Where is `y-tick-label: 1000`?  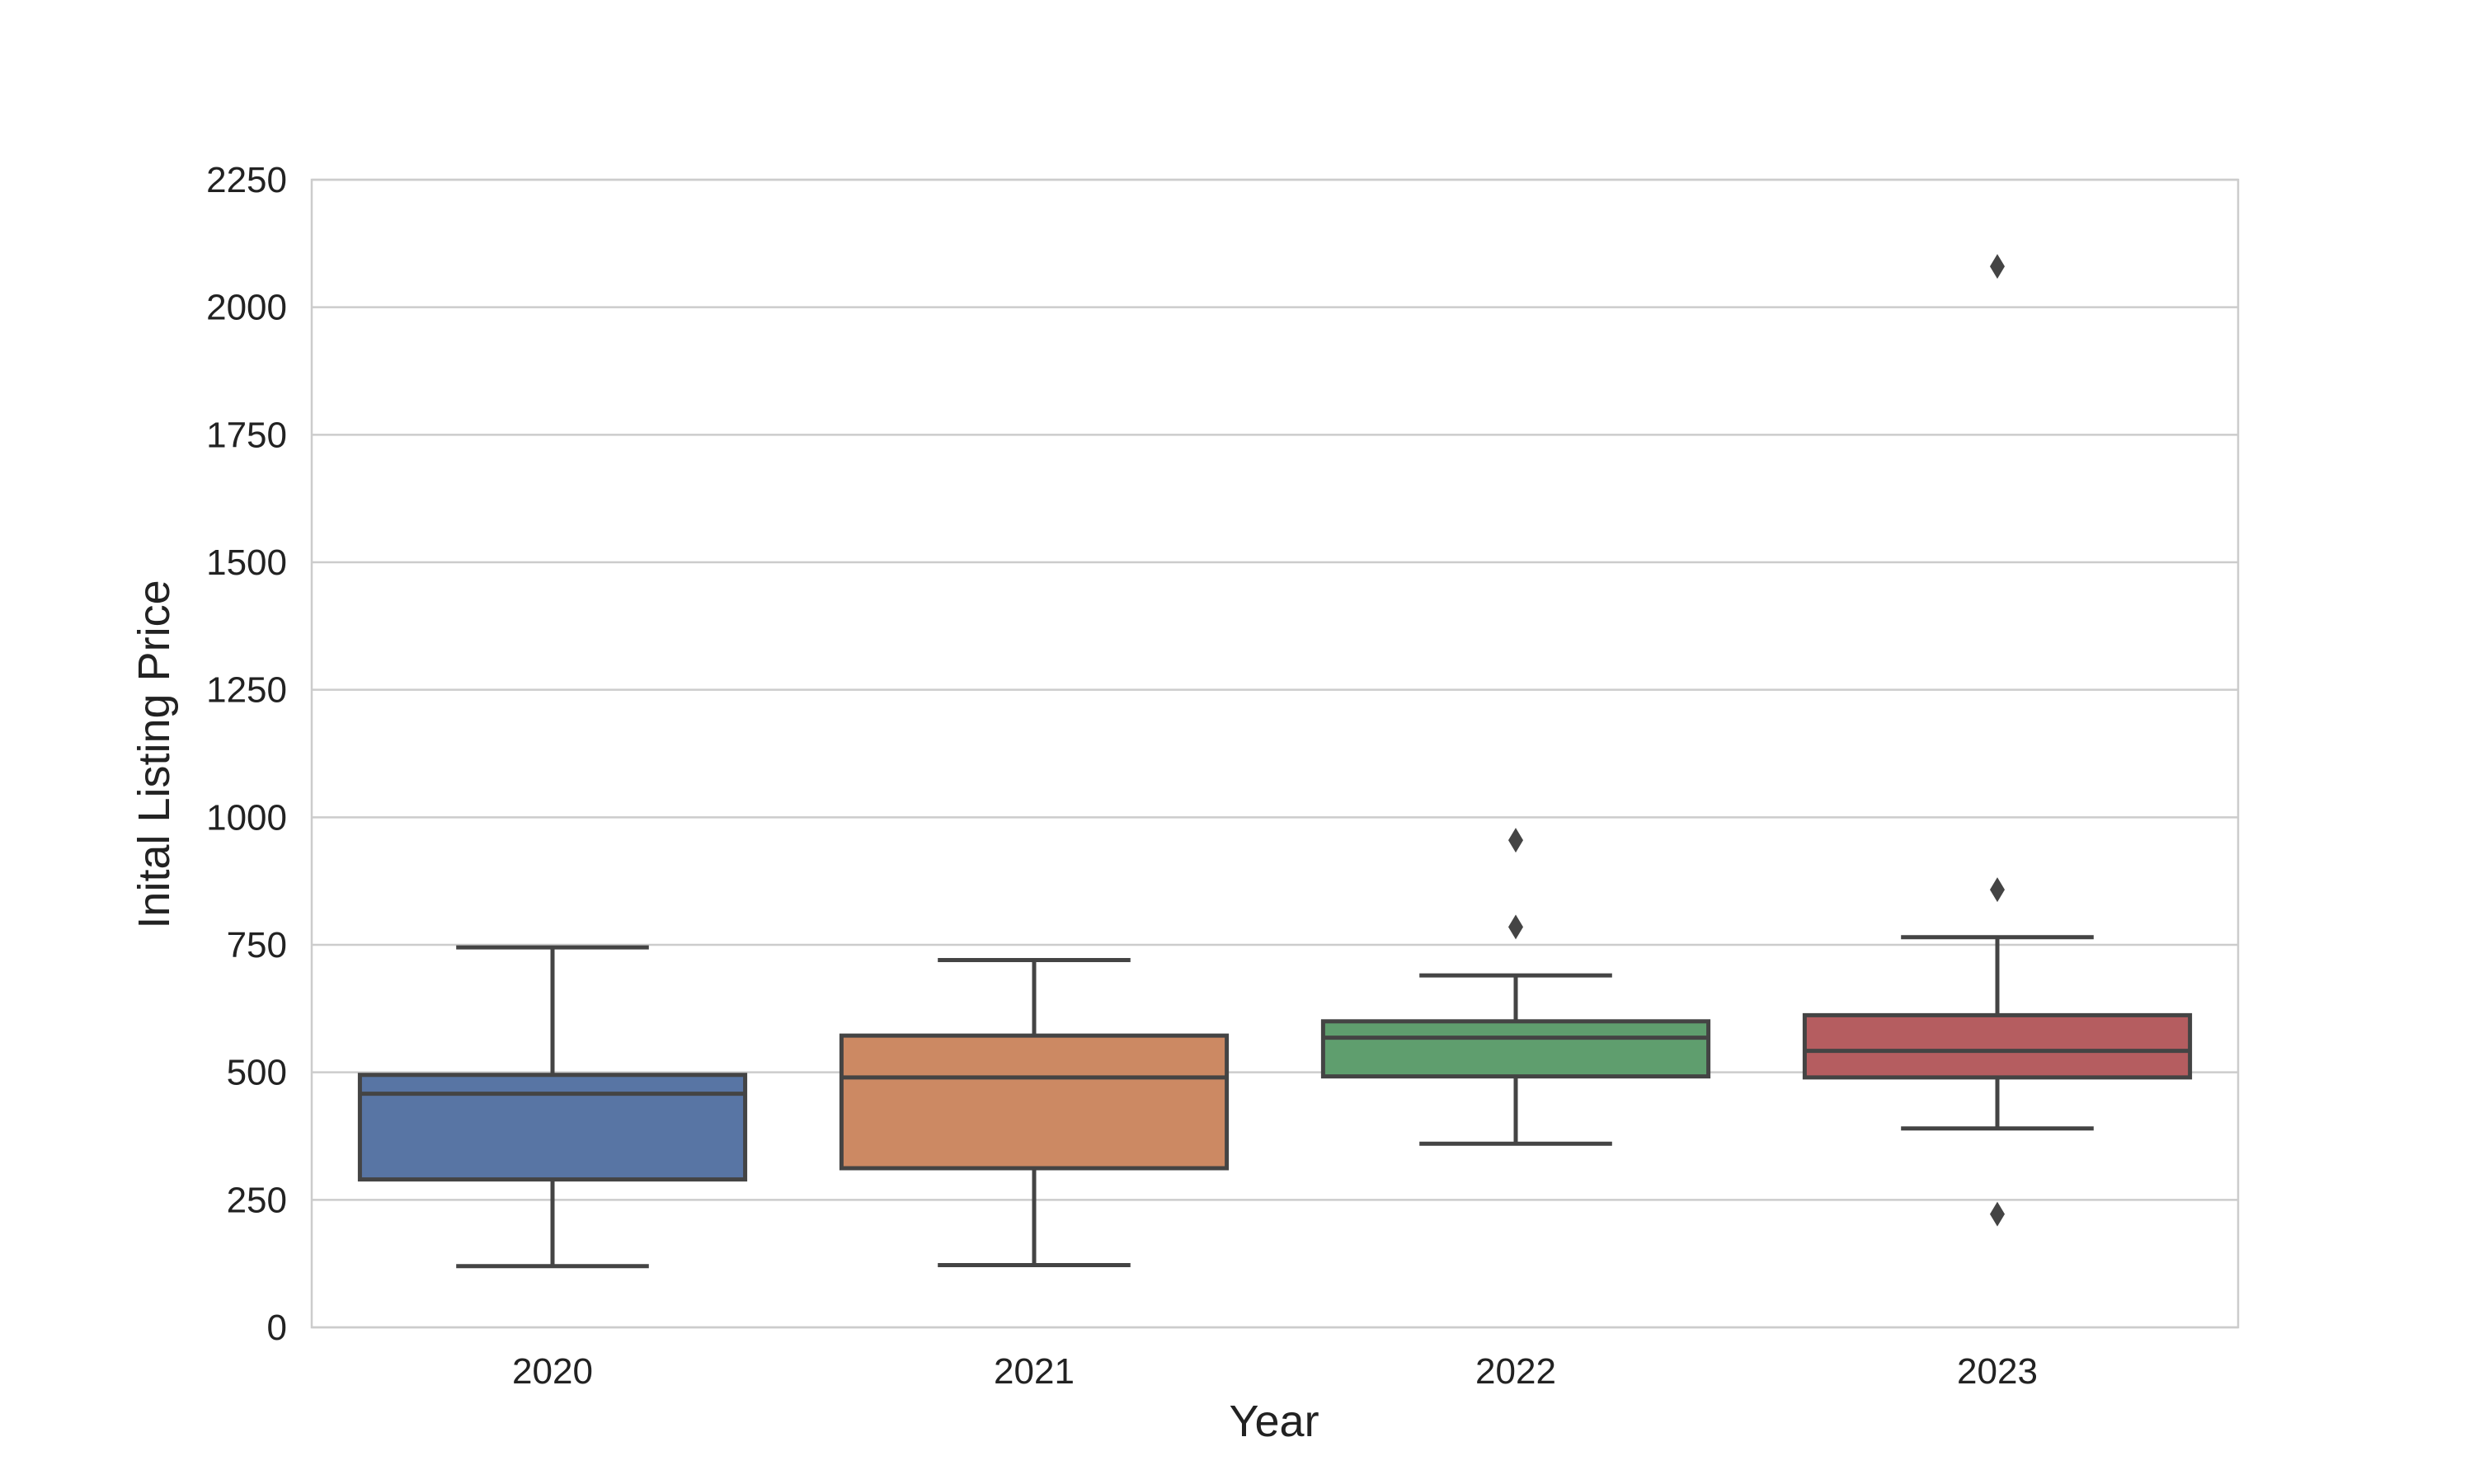 y-tick-label: 1000 is located at coordinates (246, 817).